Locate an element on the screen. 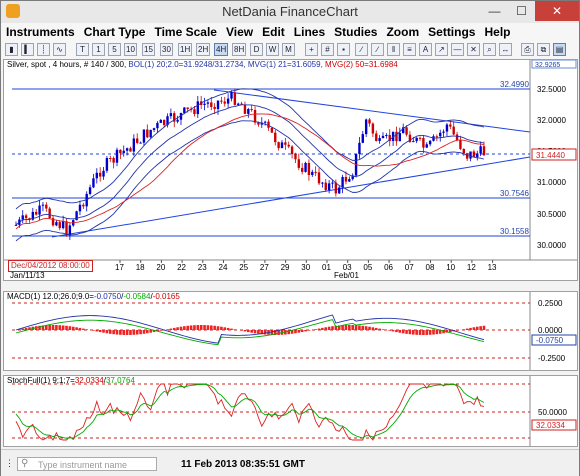 Image resolution: width=580 pixels, height=476 pixels. hash-tool-icon: # is located at coordinates (327, 49).